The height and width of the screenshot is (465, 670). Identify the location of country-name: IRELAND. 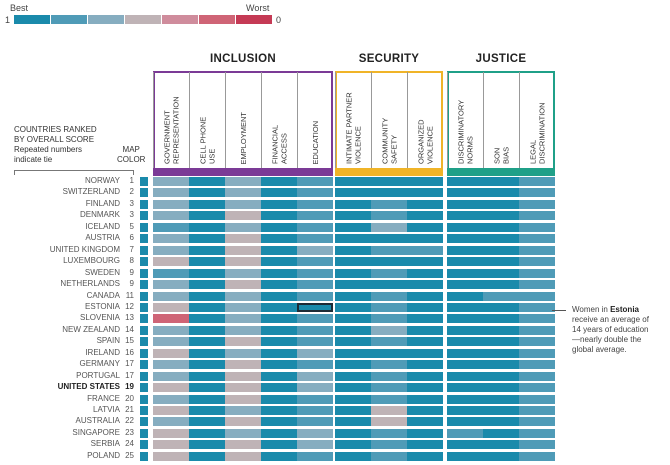
(102, 352).